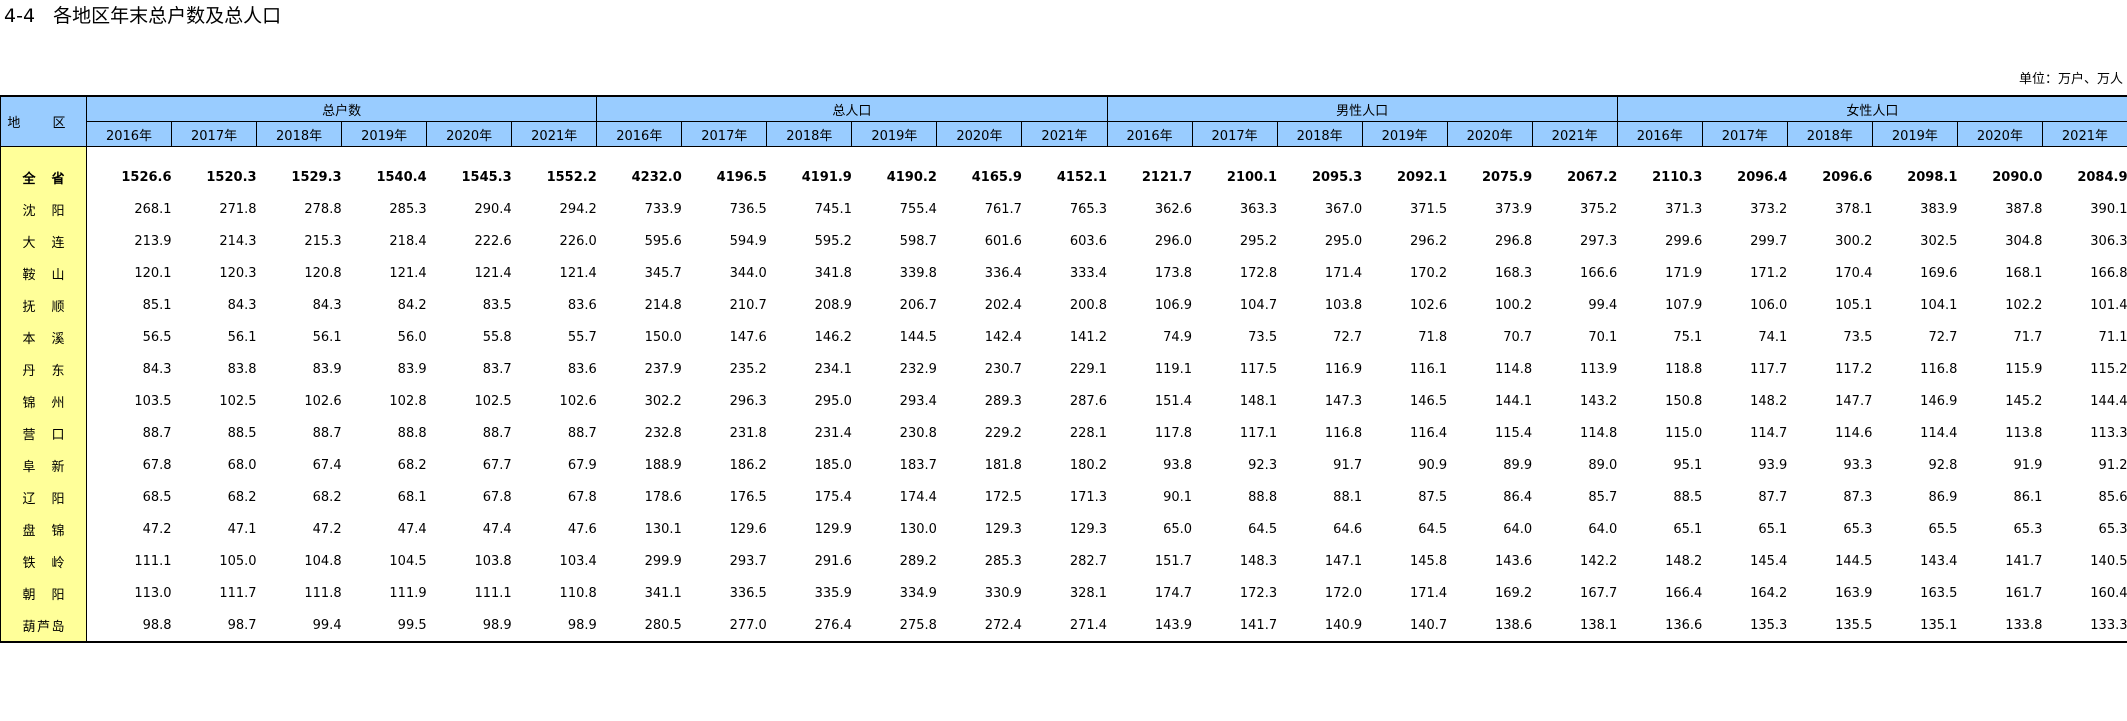 The image size is (2127, 721). I want to click on value-cell: 4232.0, so click(656, 177).